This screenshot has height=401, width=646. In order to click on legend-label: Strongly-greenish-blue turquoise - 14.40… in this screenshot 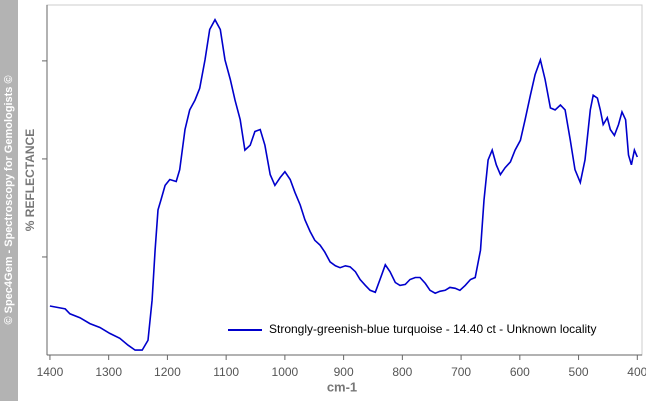, I will do `click(433, 329)`.